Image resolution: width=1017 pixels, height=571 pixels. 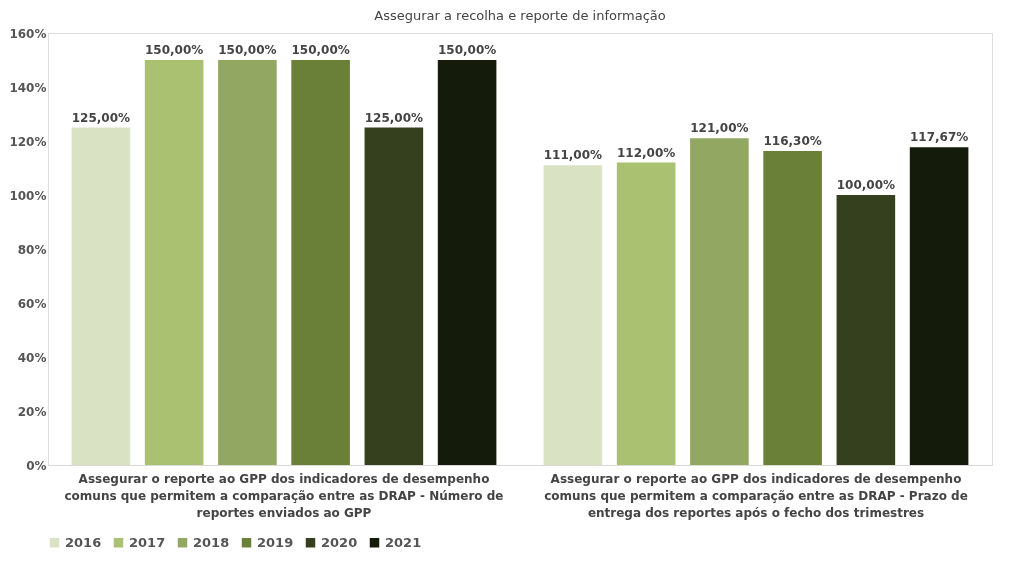 What do you see at coordinates (28, 87) in the screenshot?
I see `y-tick-label: 140%` at bounding box center [28, 87].